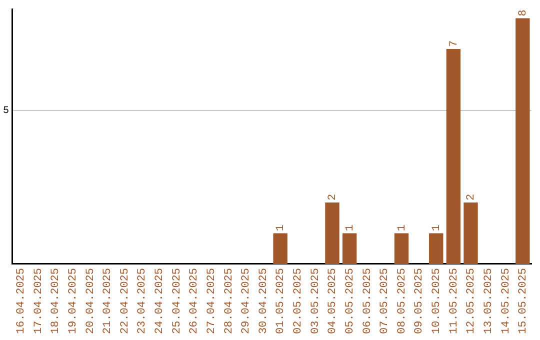 The width and height of the screenshot is (540, 340). What do you see at coordinates (22, 301) in the screenshot?
I see `x-tick-label: 16.04.2025` at bounding box center [22, 301].